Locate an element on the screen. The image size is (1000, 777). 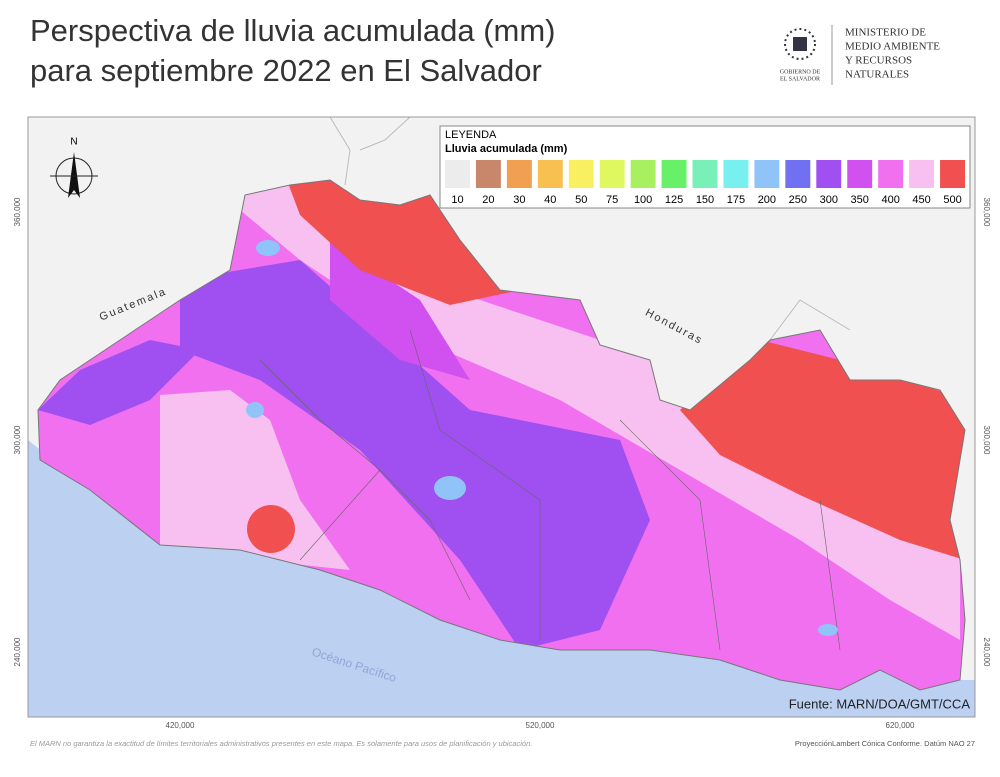
legend-value: 400 is located at coordinates (890, 200).